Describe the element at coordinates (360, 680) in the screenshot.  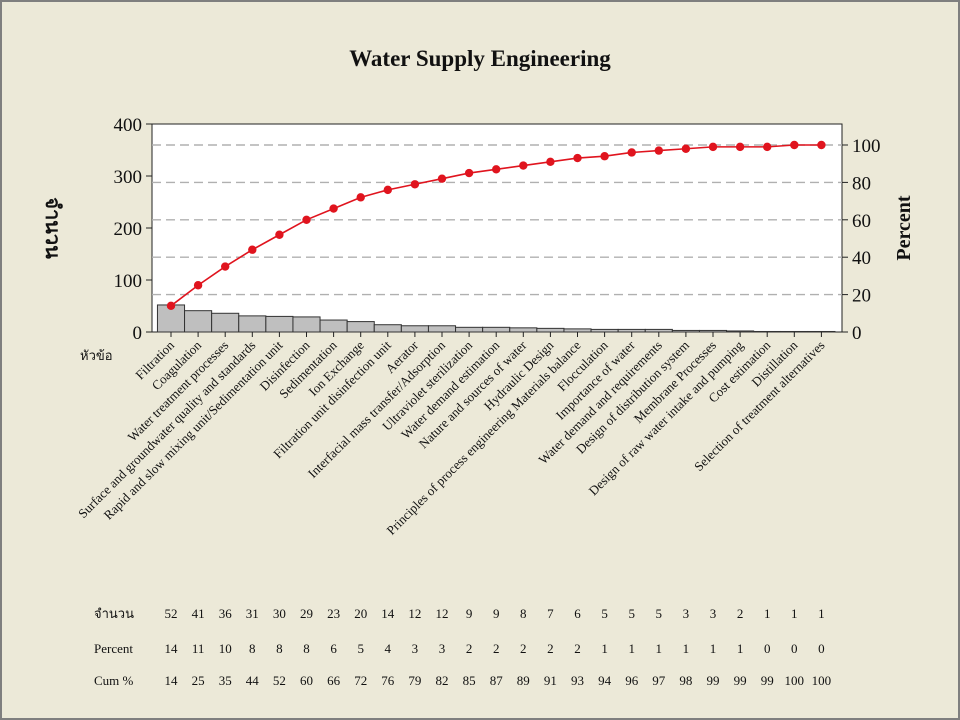
I see `table-cell: 72` at that location.